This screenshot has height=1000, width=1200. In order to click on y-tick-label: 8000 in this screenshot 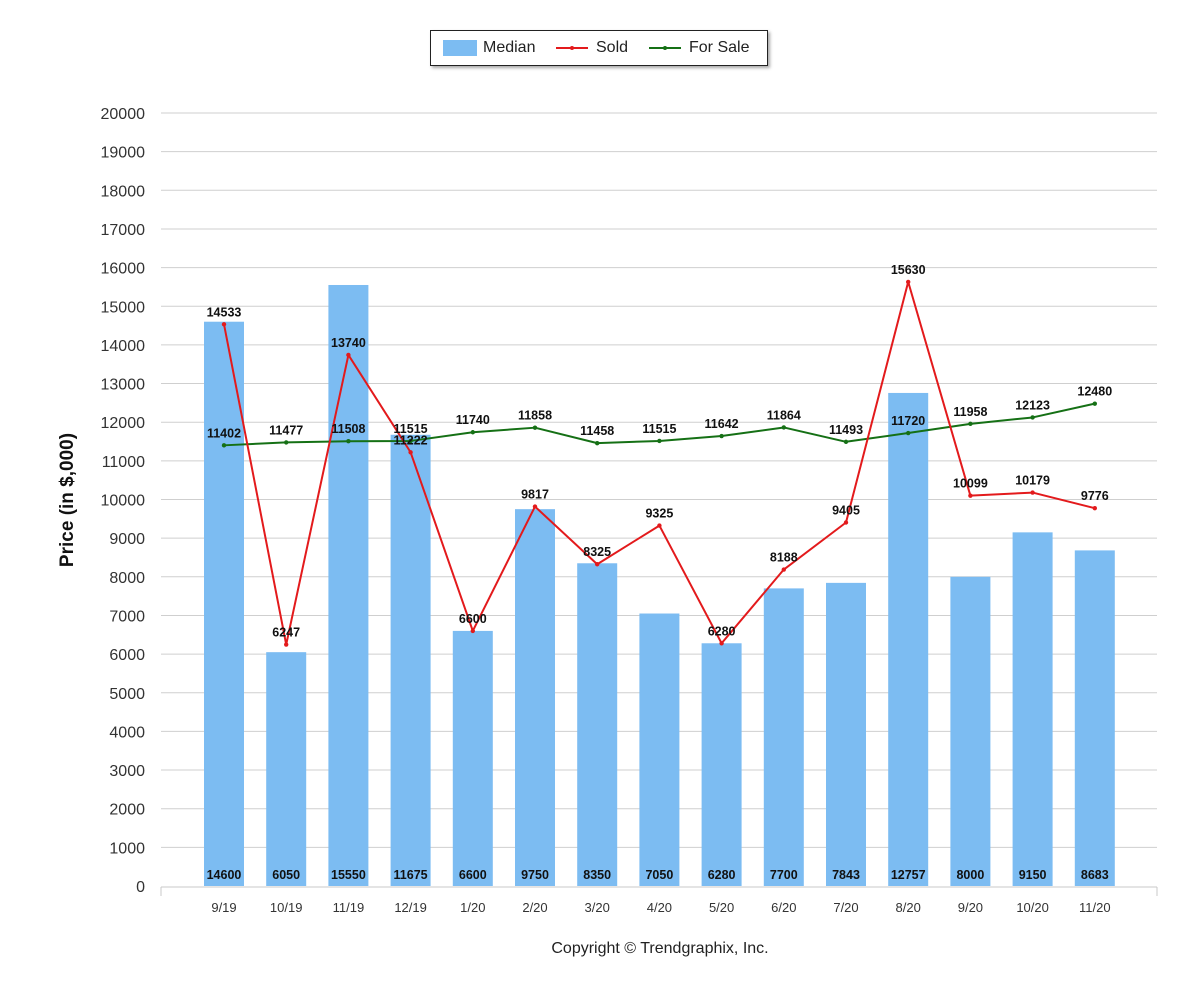, I will do `click(127, 578)`.